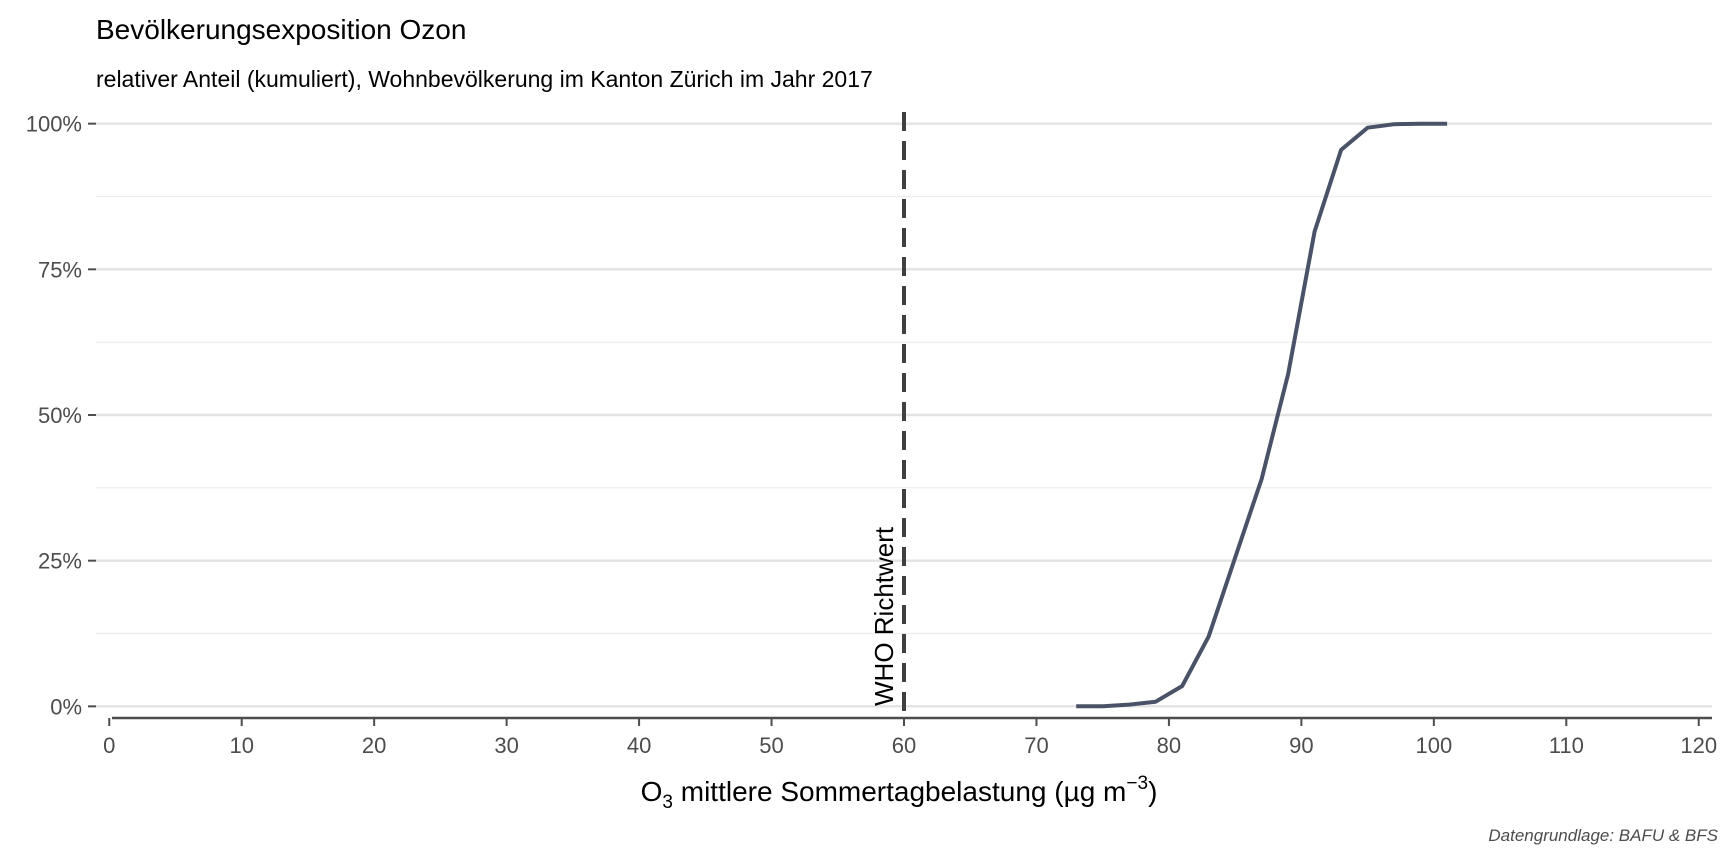 The image size is (1728, 864). What do you see at coordinates (66, 706) in the screenshot?
I see `y-tick-label-0: 0%` at bounding box center [66, 706].